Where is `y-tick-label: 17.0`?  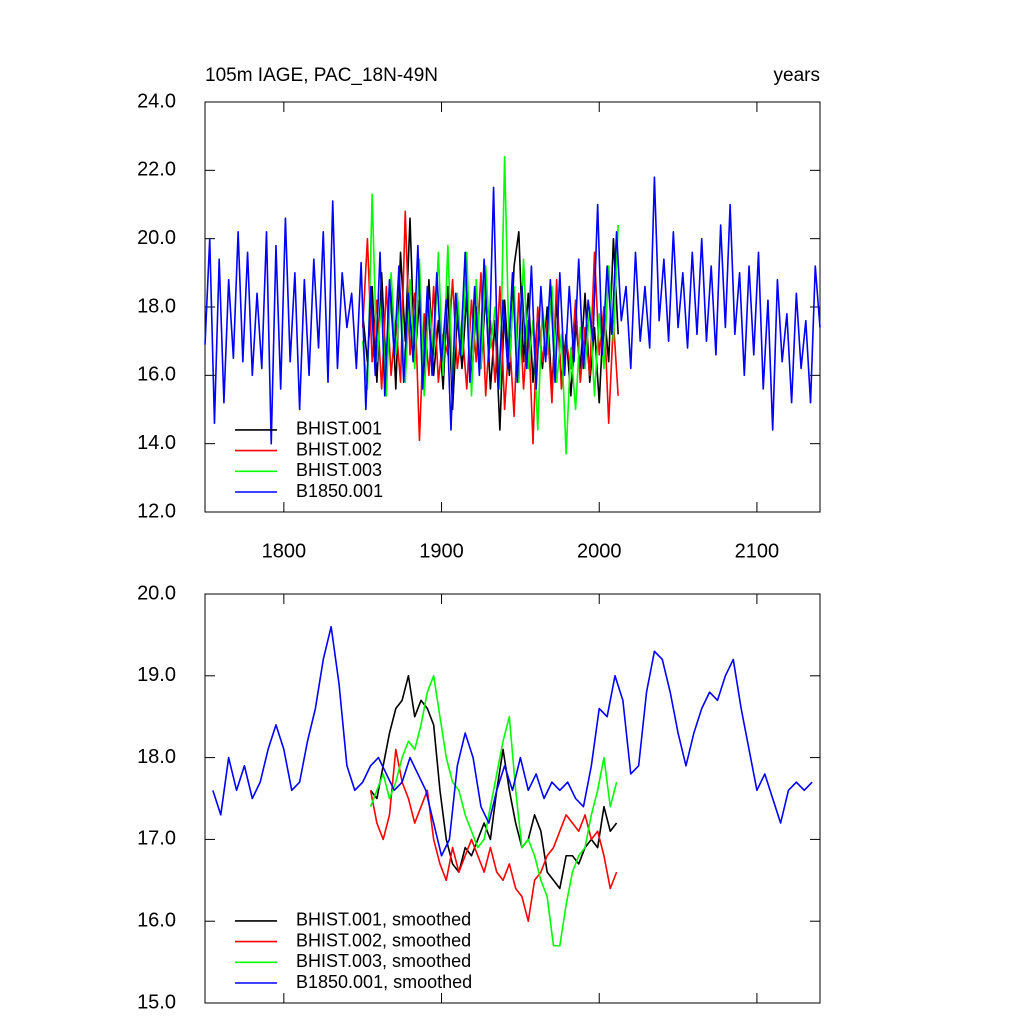 y-tick-label: 17.0 is located at coordinates (156, 839).